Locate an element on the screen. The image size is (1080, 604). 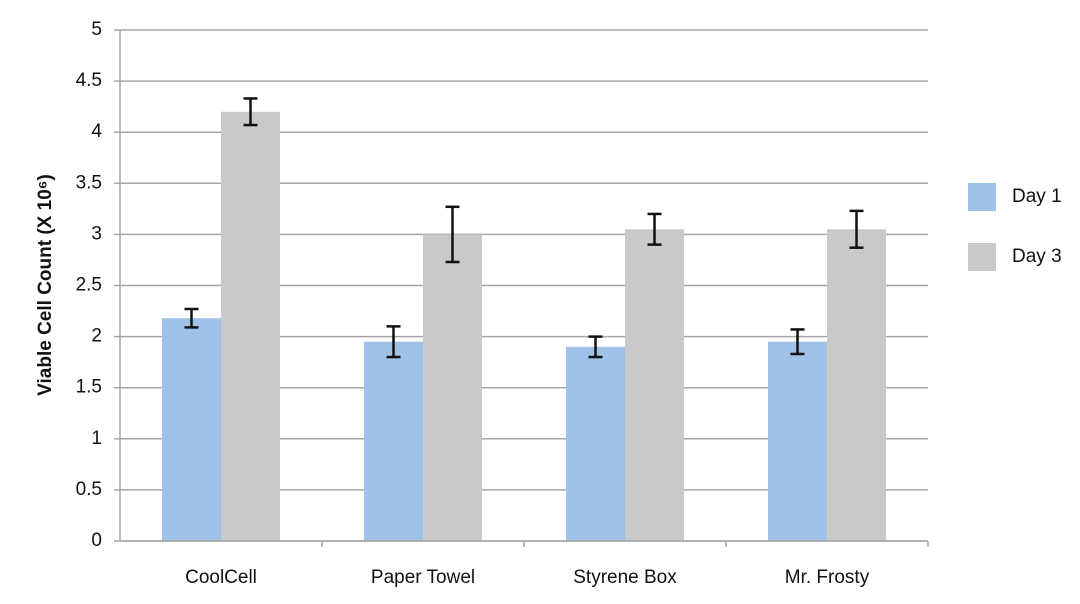
x-tick-label: Styrene Box is located at coordinates (625, 577).